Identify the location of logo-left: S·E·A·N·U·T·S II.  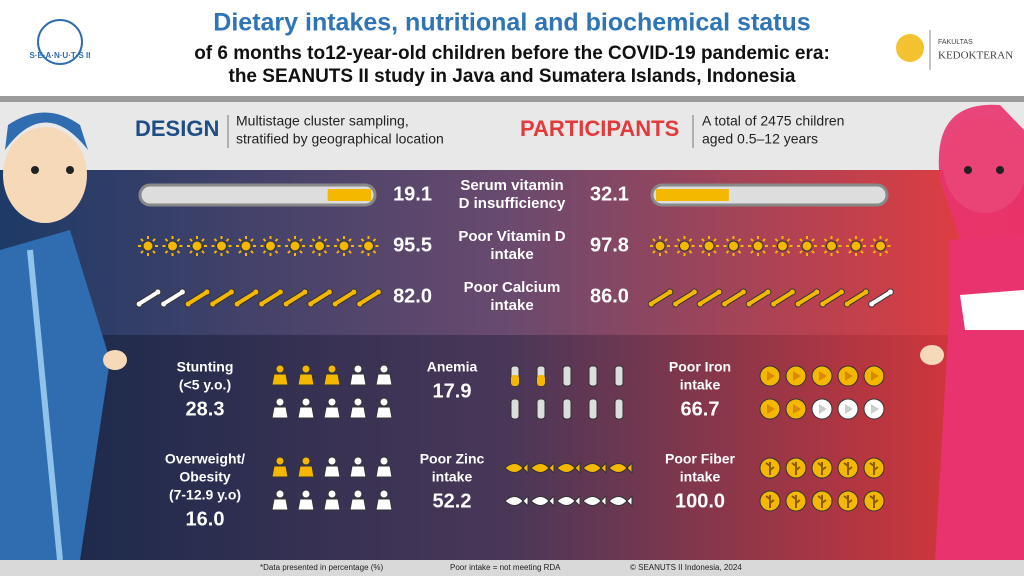
(60, 55).